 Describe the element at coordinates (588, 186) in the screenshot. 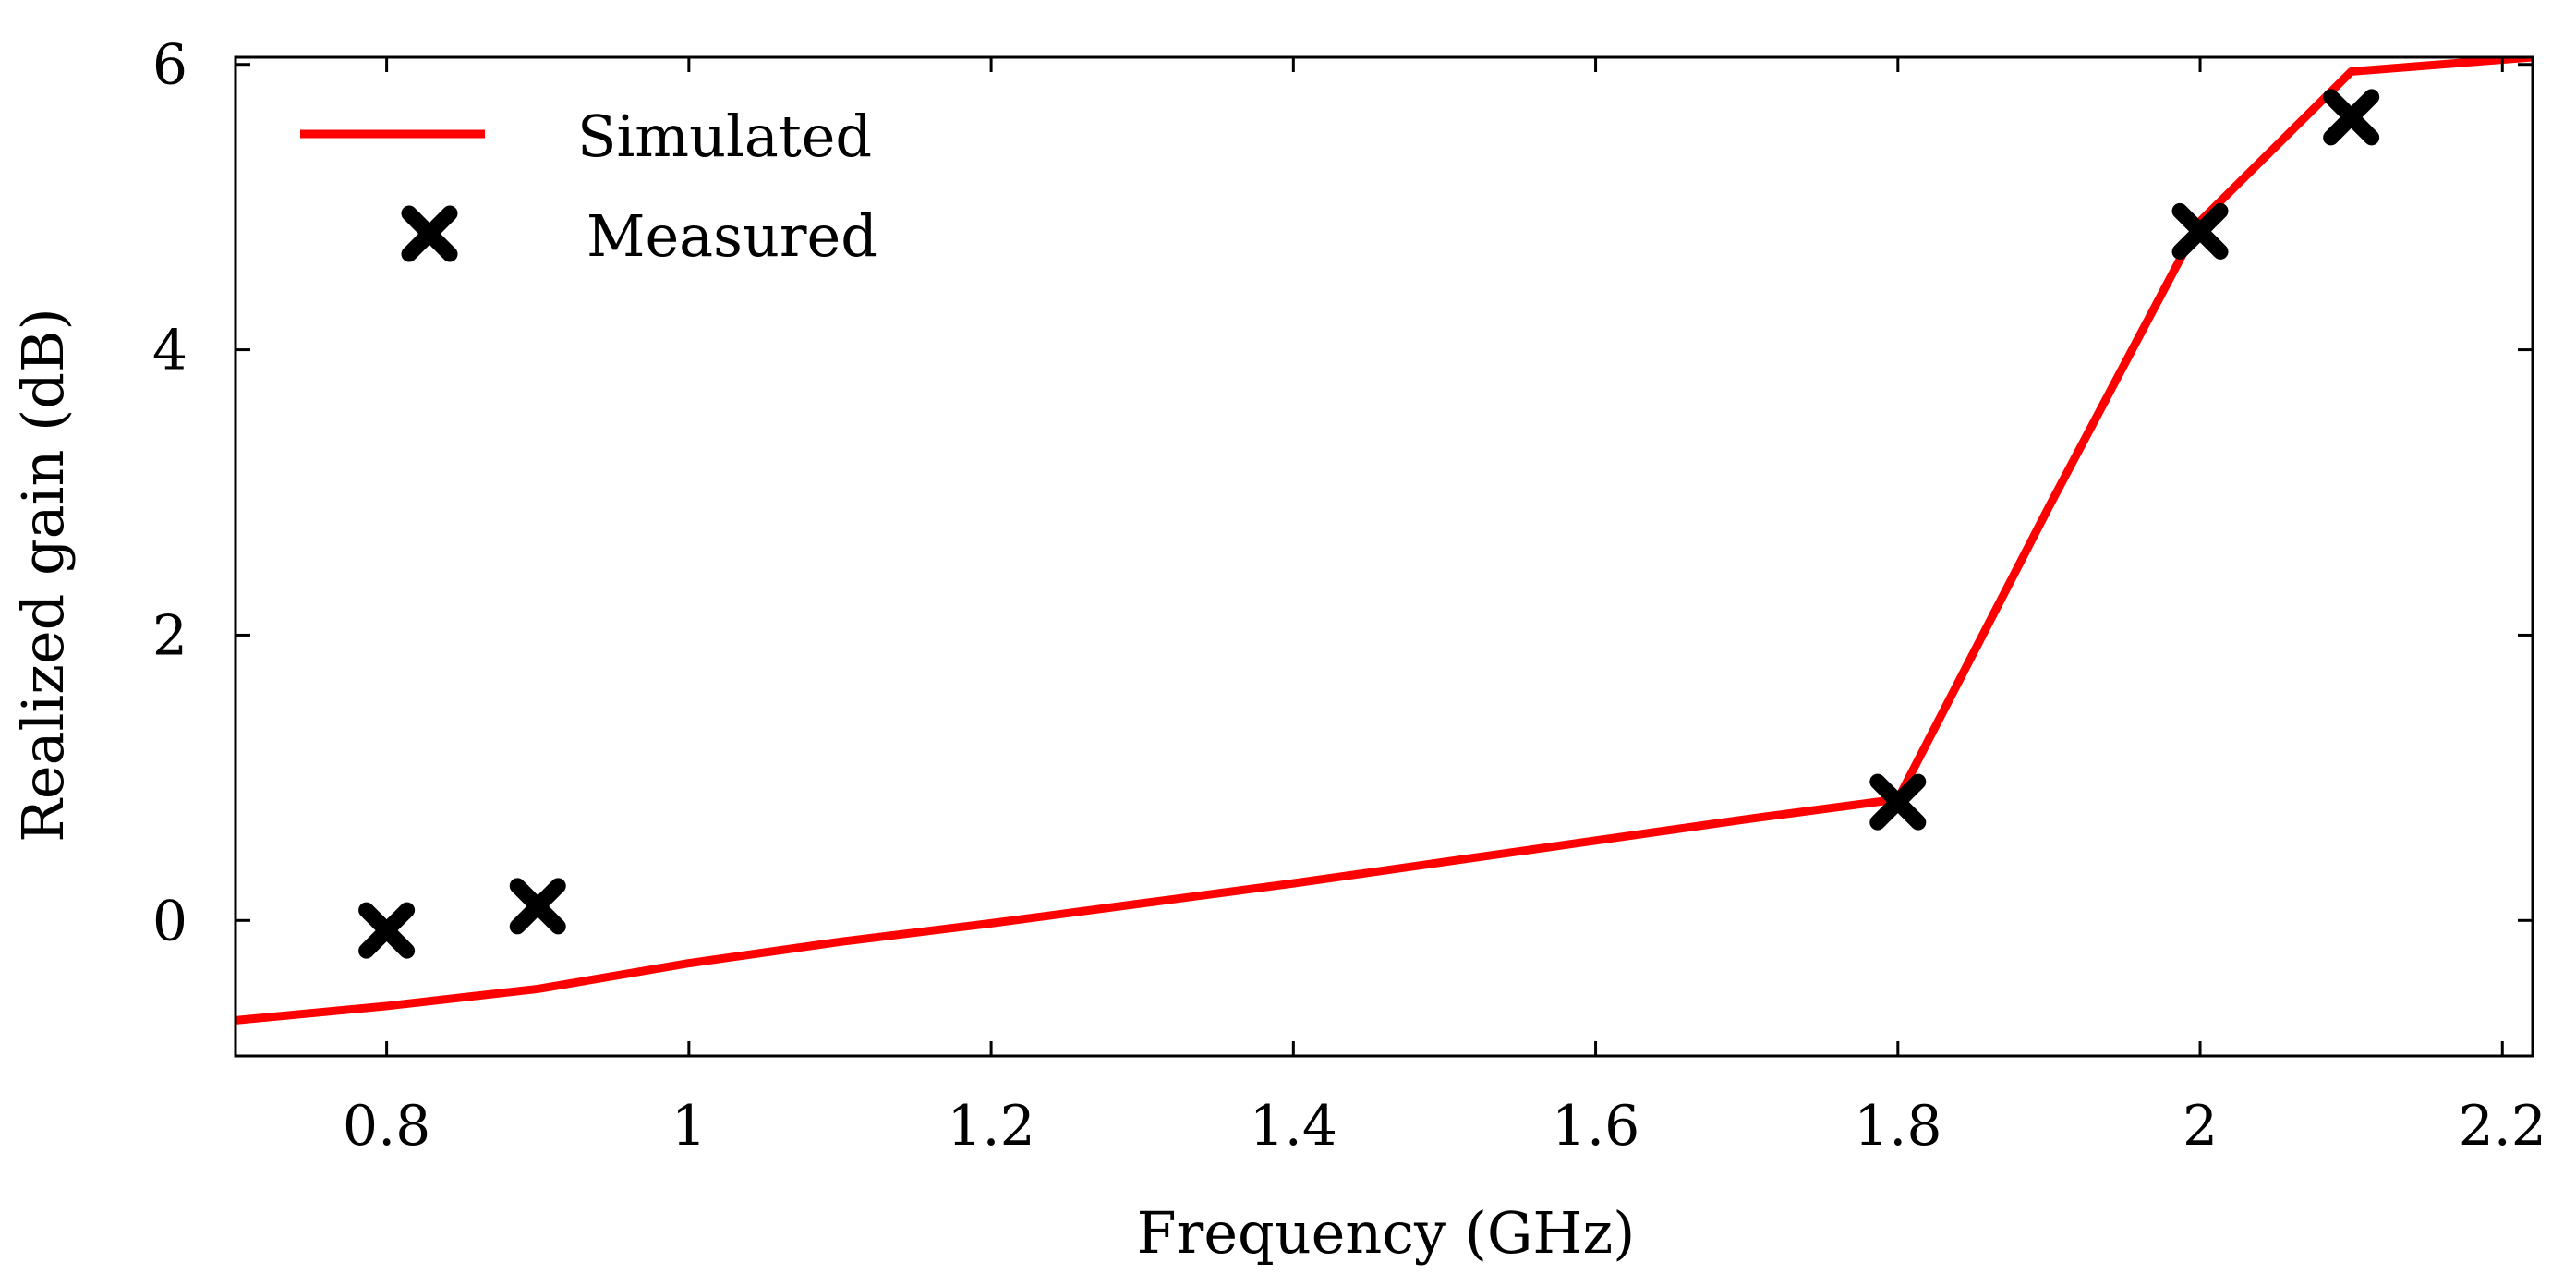

I see `legend: Simulated Measured` at that location.